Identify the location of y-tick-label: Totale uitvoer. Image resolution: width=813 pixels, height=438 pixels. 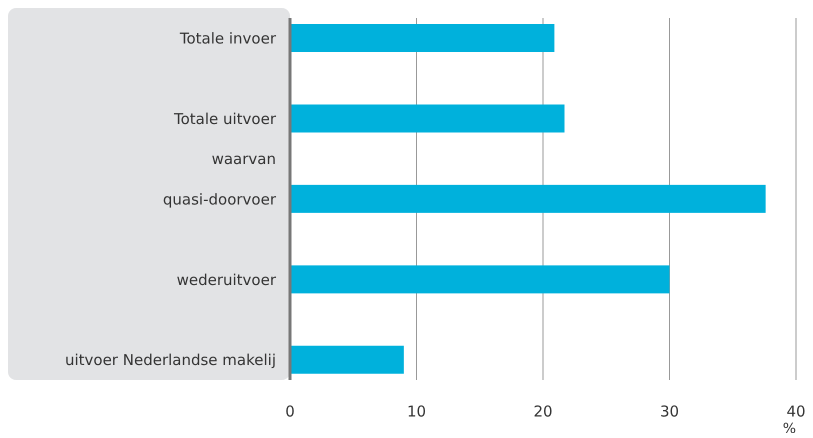
(224, 119).